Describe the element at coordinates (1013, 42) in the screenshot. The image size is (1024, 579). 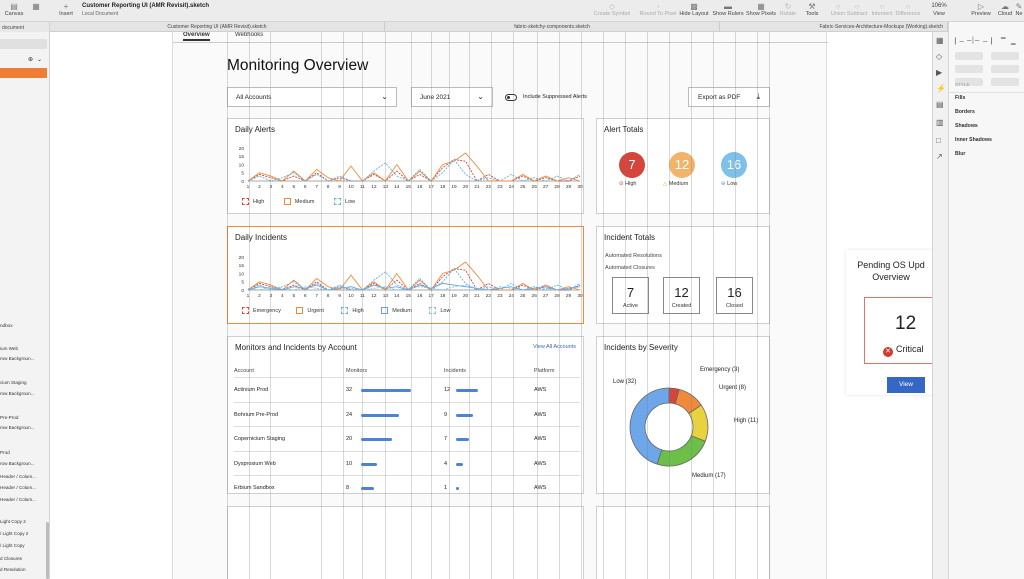
I see `align-bottom-icon: ▁` at that location.